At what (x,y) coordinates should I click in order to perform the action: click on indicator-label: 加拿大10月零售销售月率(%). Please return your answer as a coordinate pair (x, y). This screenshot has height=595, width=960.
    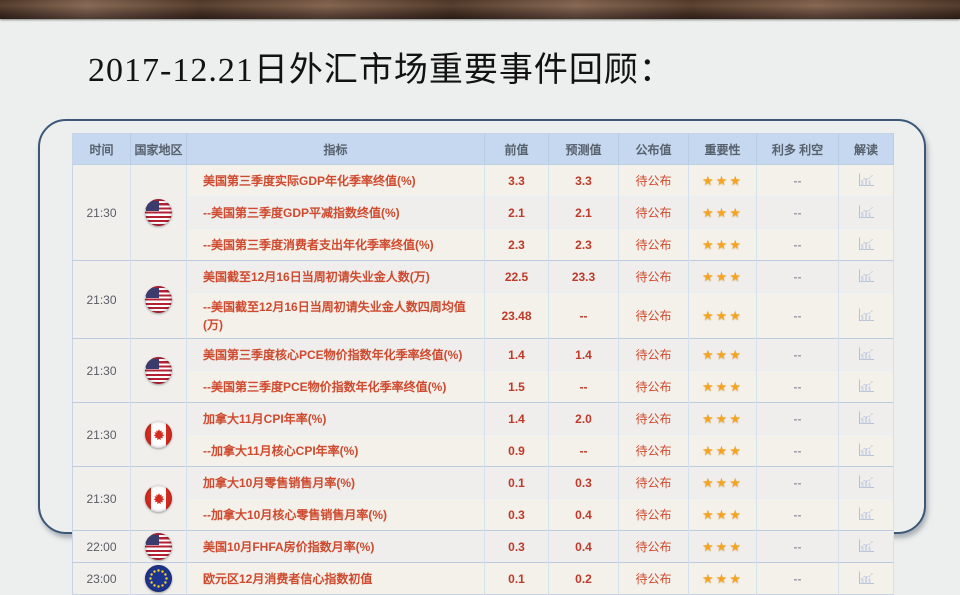
    Looking at the image, I should click on (335, 482).